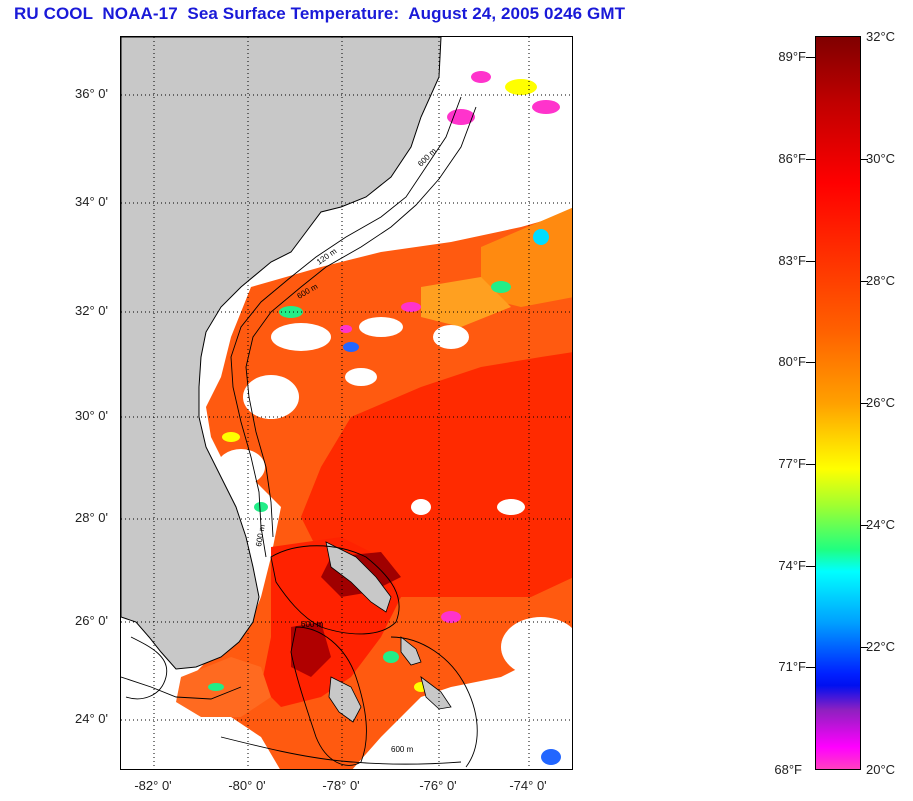  Describe the element at coordinates (341, 785) in the screenshot. I see `longitude-label-78: -78° 0'` at that location.